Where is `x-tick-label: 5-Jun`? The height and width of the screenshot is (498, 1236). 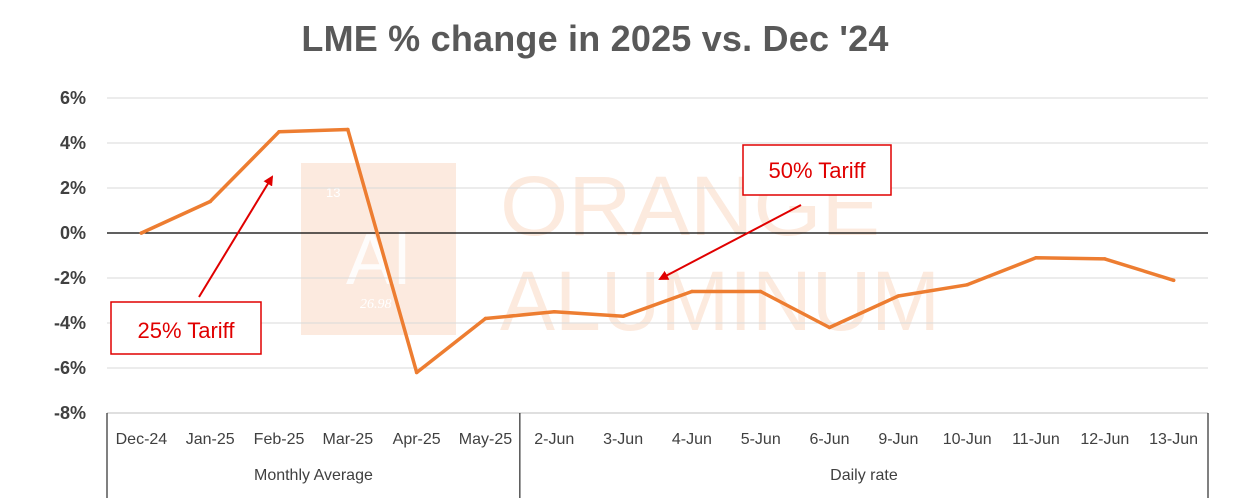 x-tick-label: 5-Jun is located at coordinates (761, 439).